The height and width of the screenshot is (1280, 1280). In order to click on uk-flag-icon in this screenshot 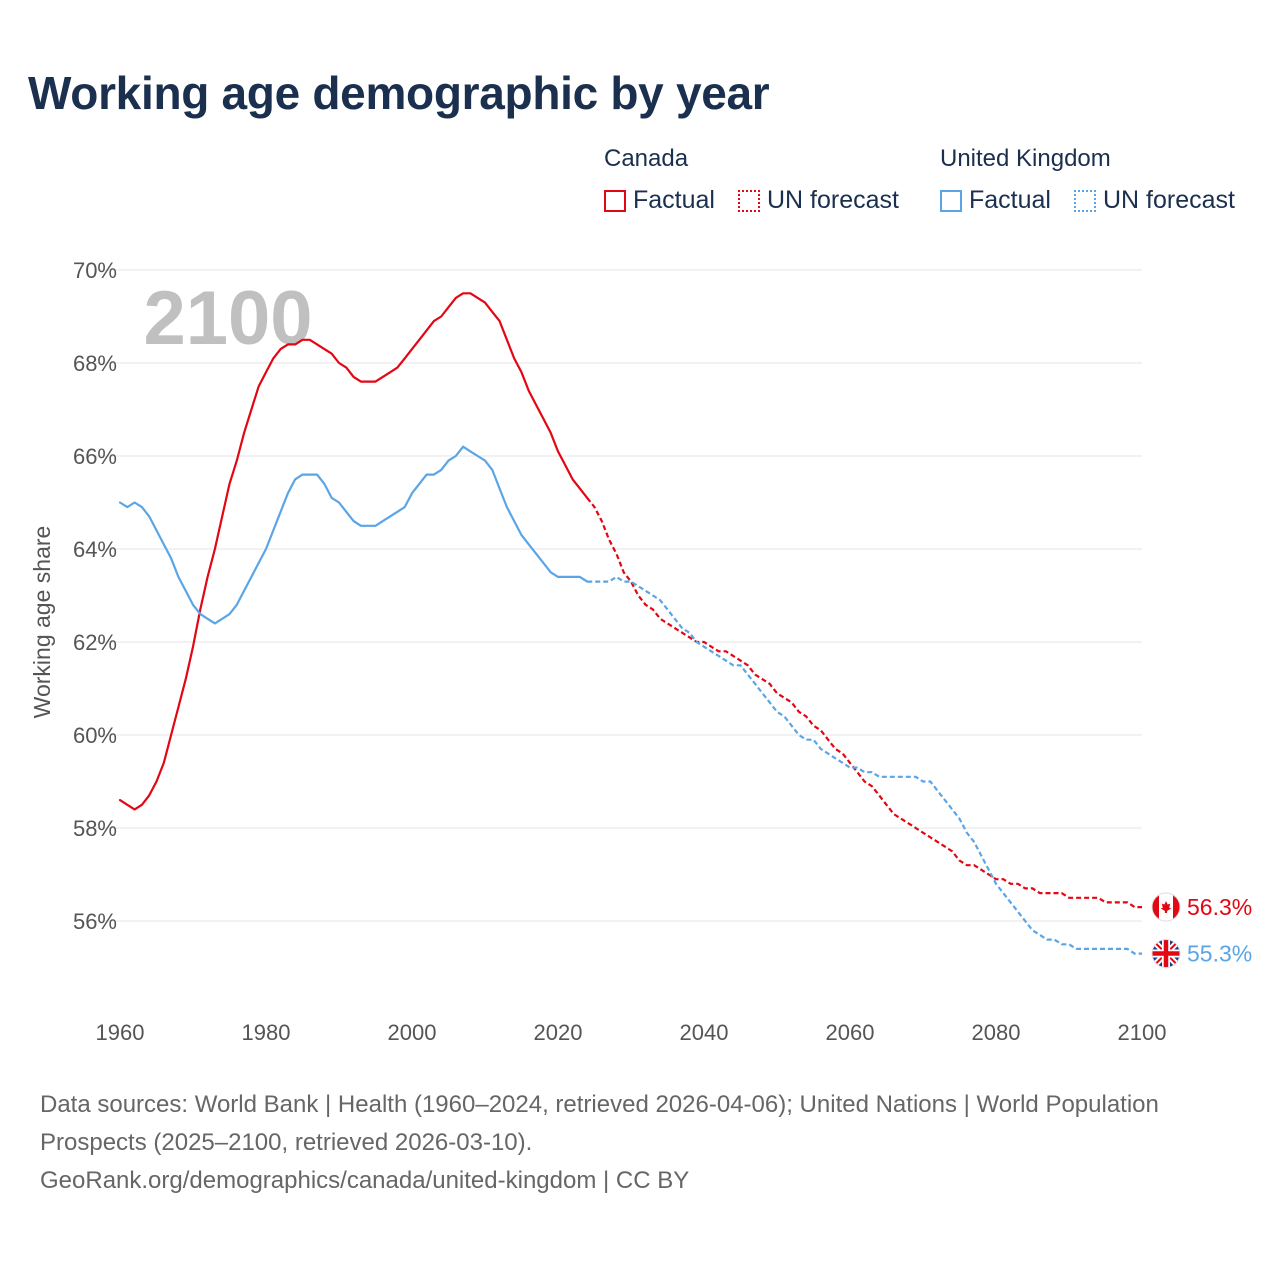, I will do `click(1166, 954)`.